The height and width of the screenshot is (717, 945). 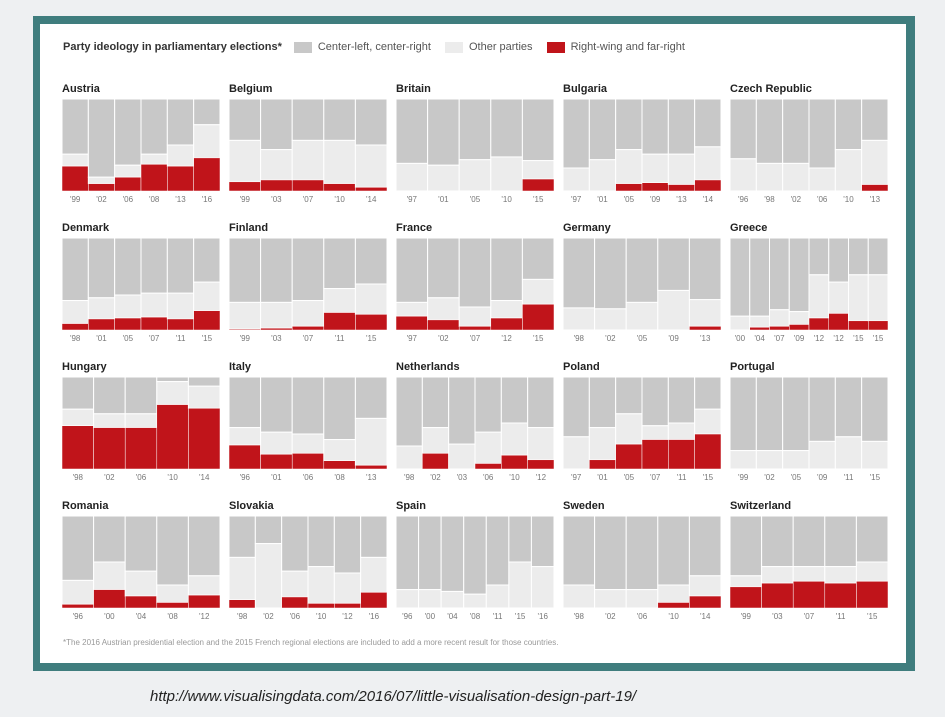 What do you see at coordinates (822, 477) in the screenshot?
I see `tick-label-portugal-3: '09` at bounding box center [822, 477].